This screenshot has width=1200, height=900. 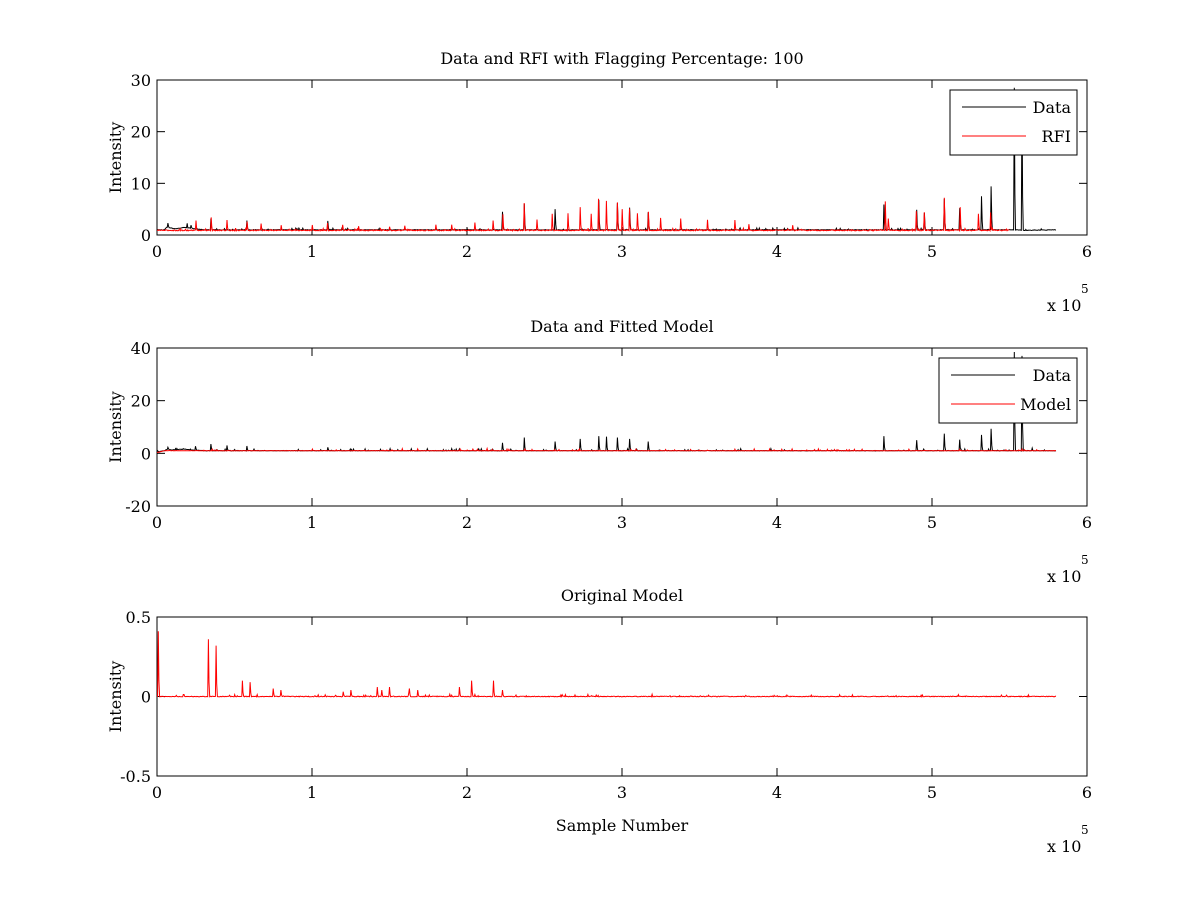 I want to click on y-tick-label: 0.5, so click(x=138, y=617).